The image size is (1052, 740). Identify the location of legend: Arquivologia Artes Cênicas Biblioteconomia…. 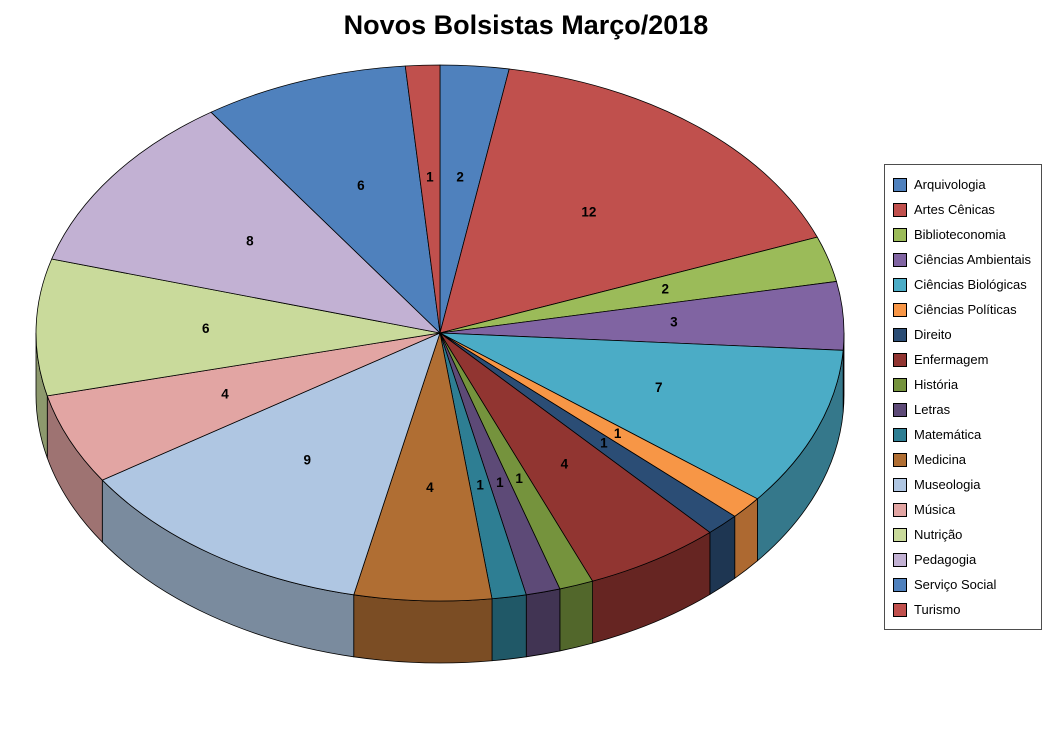
(963, 397).